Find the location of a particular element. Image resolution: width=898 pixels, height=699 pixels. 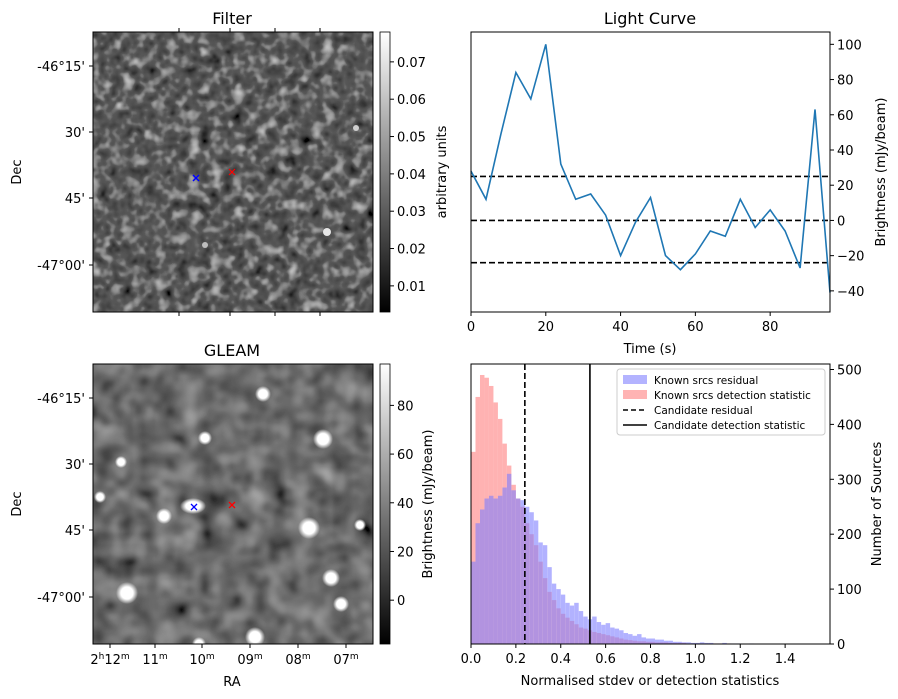

histogram-x-tick-label: 0.8 is located at coordinates (650, 659).